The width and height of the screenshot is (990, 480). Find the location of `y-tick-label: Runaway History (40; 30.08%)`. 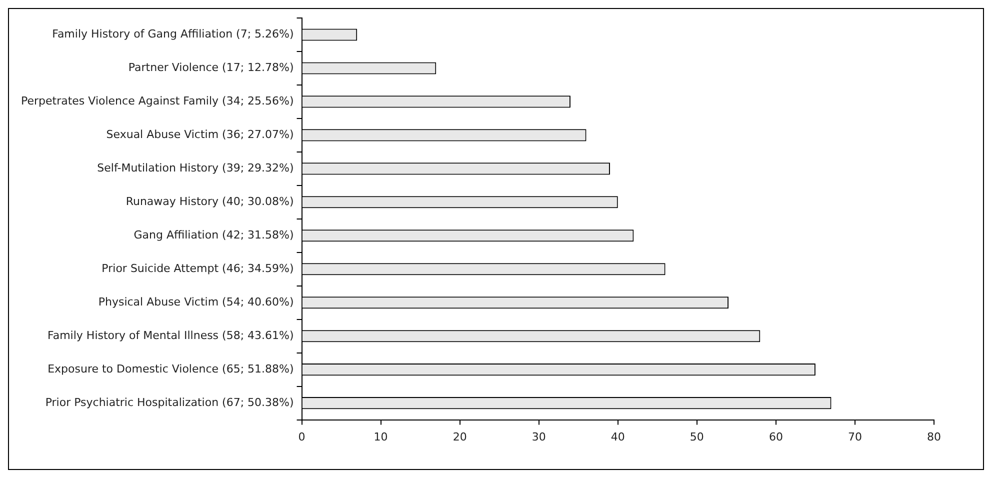

y-tick-label: Runaway History (40; 30.08%) is located at coordinates (210, 201).